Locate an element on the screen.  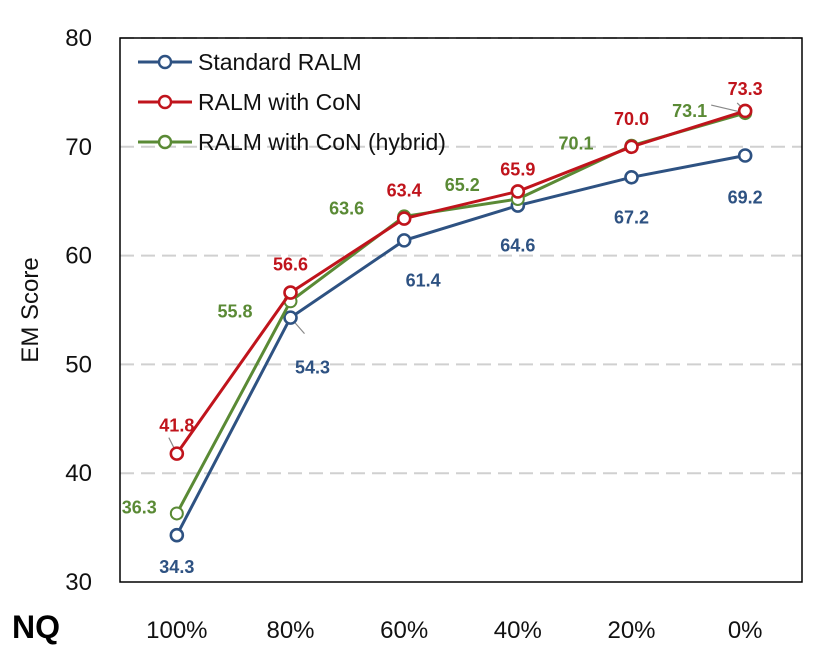
data-label: 69.2 is located at coordinates (745, 198).